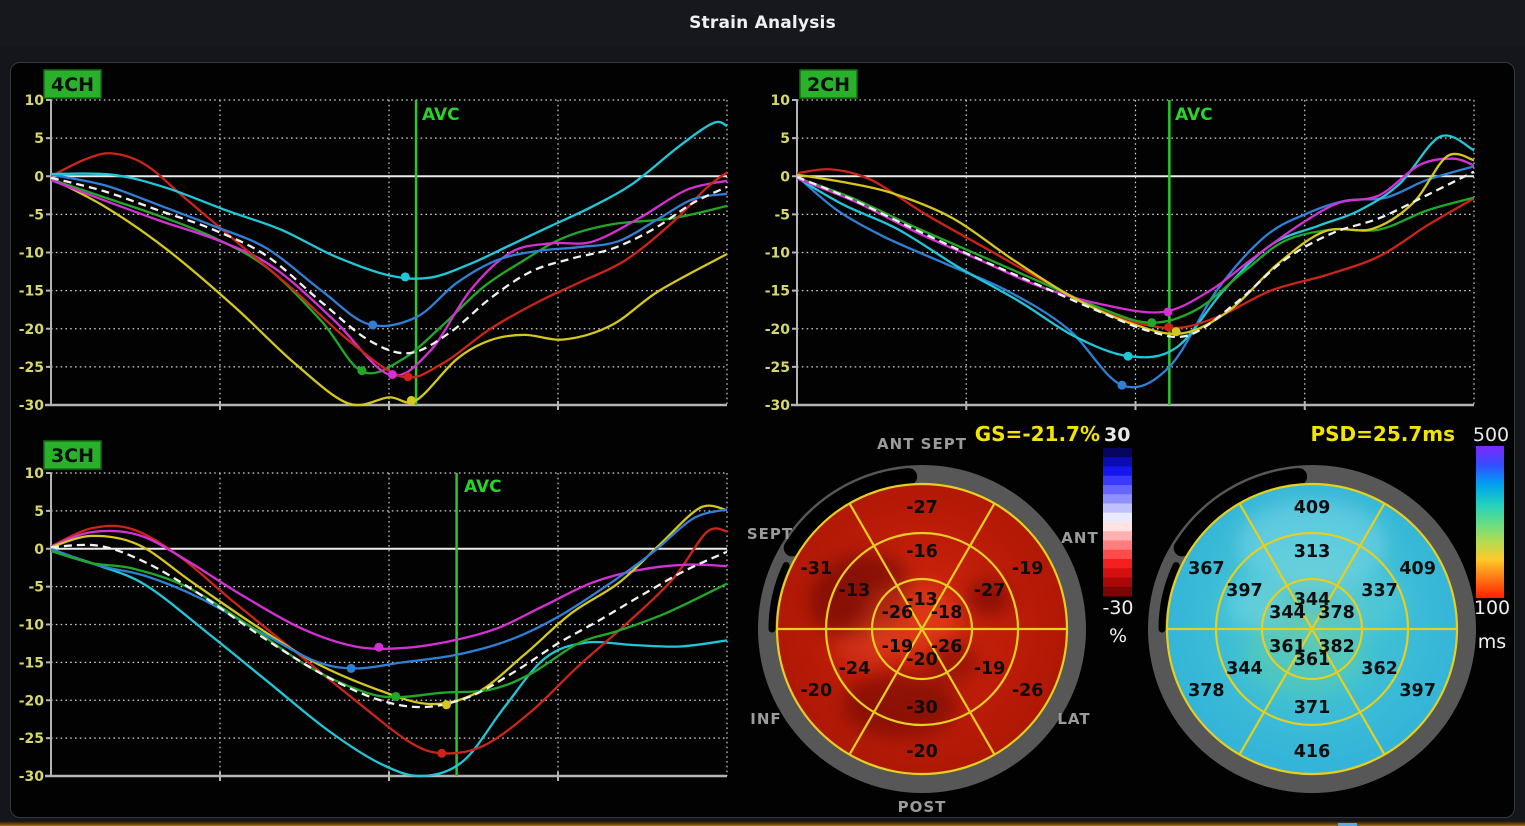 The image size is (1525, 826). What do you see at coordinates (922, 807) in the screenshot?
I see `region-label-post: POST` at bounding box center [922, 807].